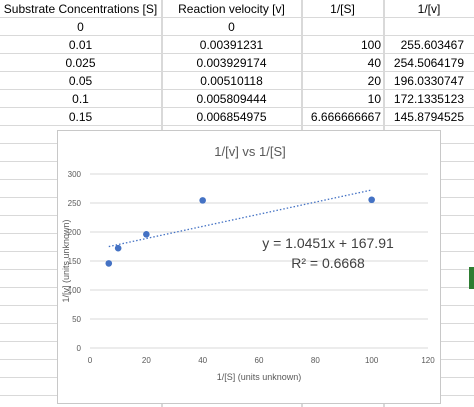 The width and height of the screenshot is (474, 407). Describe the element at coordinates (232, 45) in the screenshot. I see `cell-reaction-velocity: 0.00391231` at that location.